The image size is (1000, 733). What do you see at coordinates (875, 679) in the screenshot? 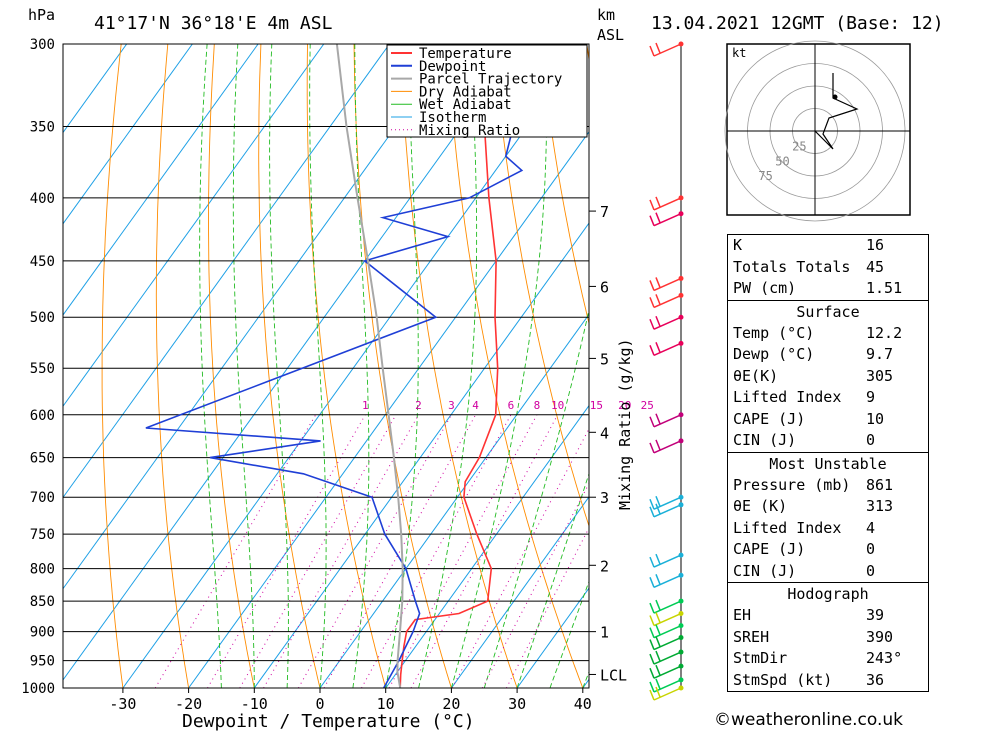
I see `hodograph-value: 36` at bounding box center [875, 679].